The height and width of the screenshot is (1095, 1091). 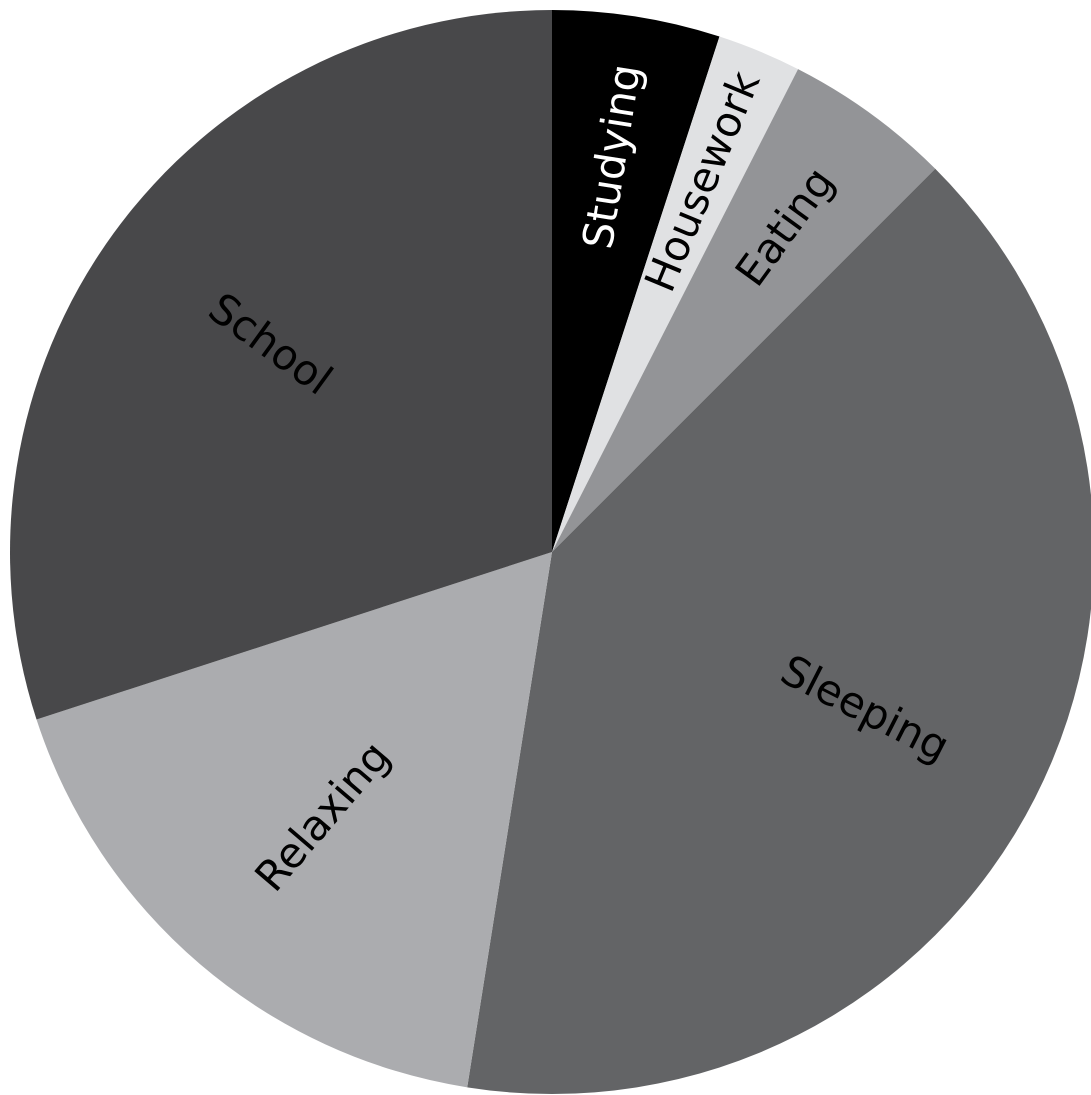 I want to click on pie-slice-housework, so click(x=675, y=294).